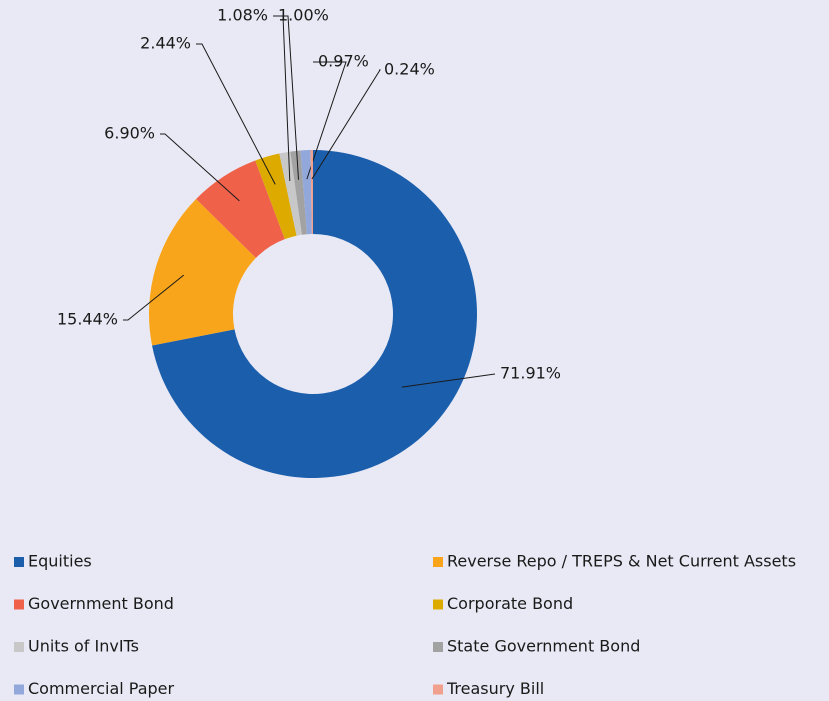  Describe the element at coordinates (87, 319) in the screenshot. I see `data-label: 15.44%` at that location.